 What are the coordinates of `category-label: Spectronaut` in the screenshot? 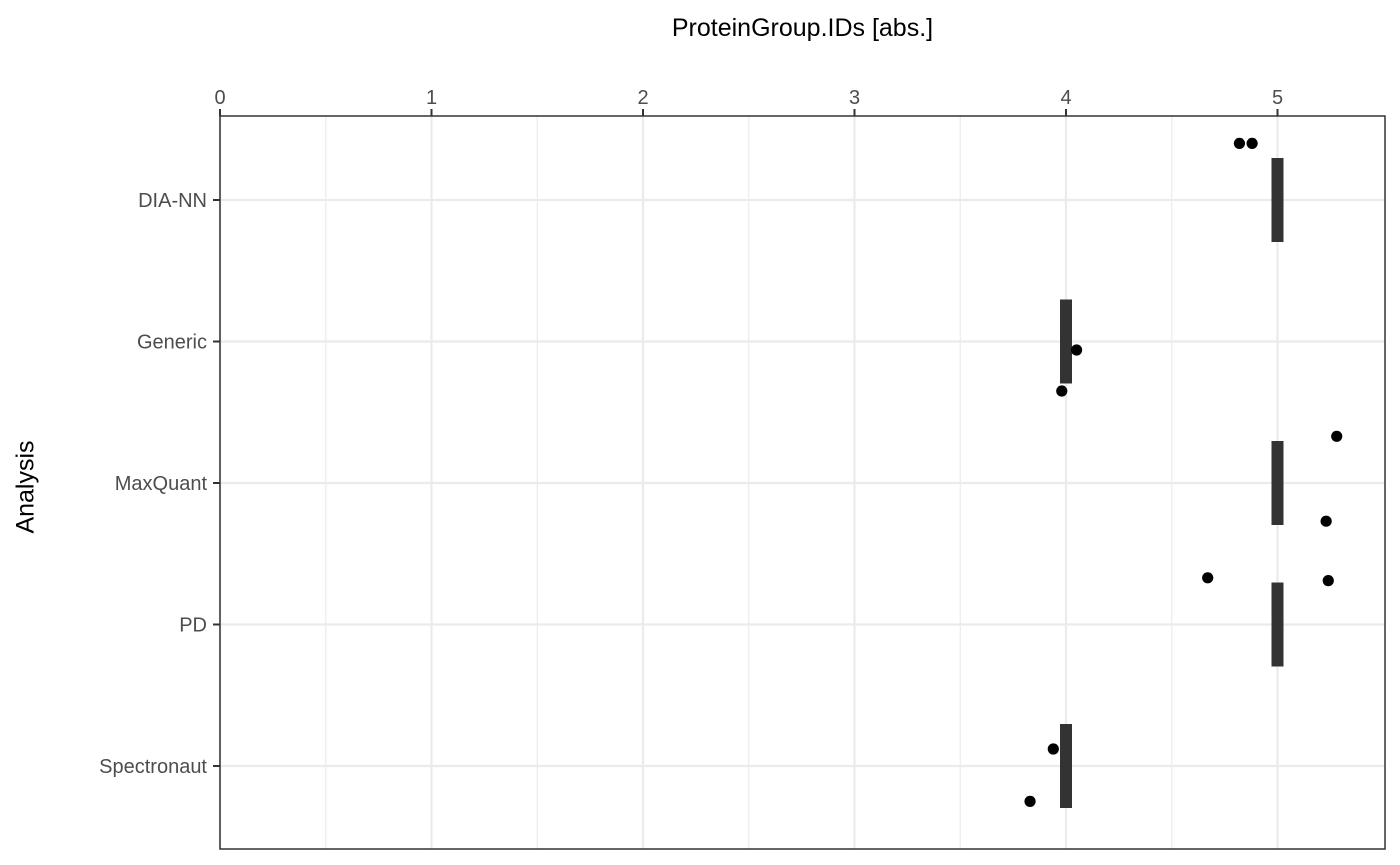 It's located at (153, 767).